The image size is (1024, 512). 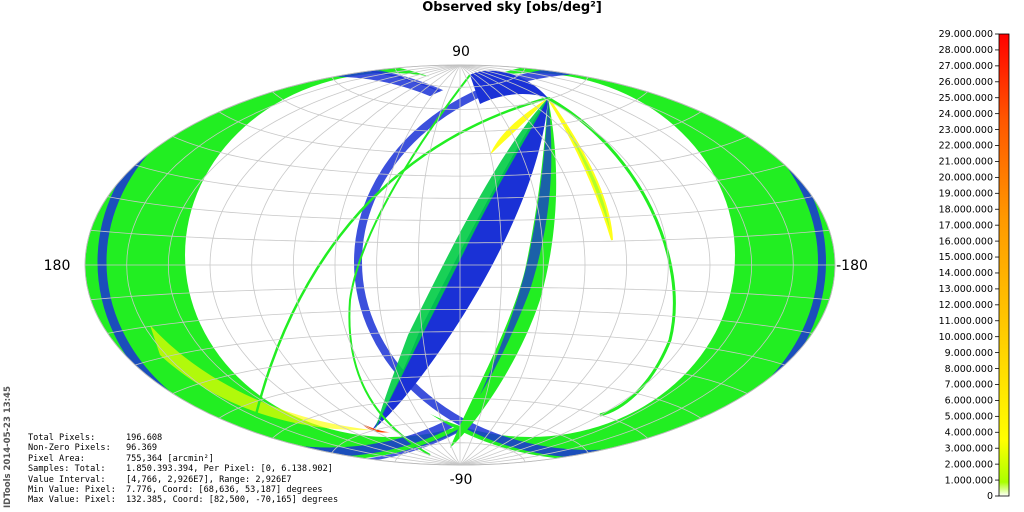 I want to click on colorbar-tick-label: 13.000.000, so click(x=966, y=289).